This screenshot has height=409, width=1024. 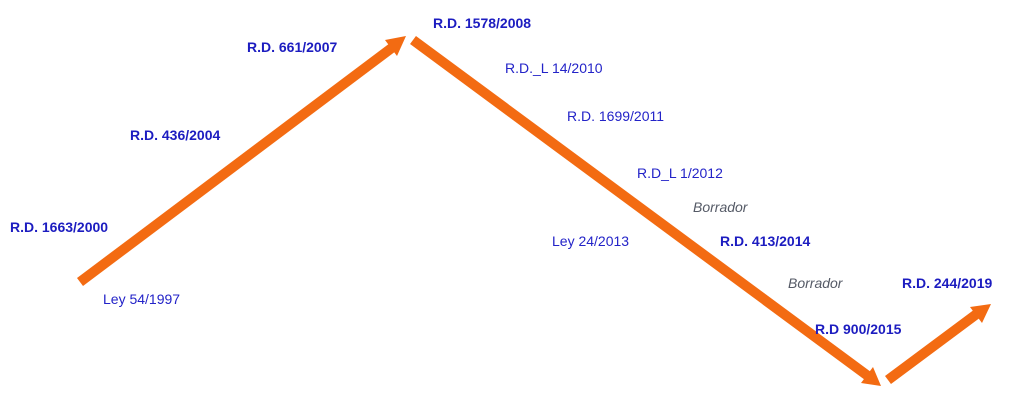 I want to click on label: R.D_L 1/2012, so click(x=680, y=173).